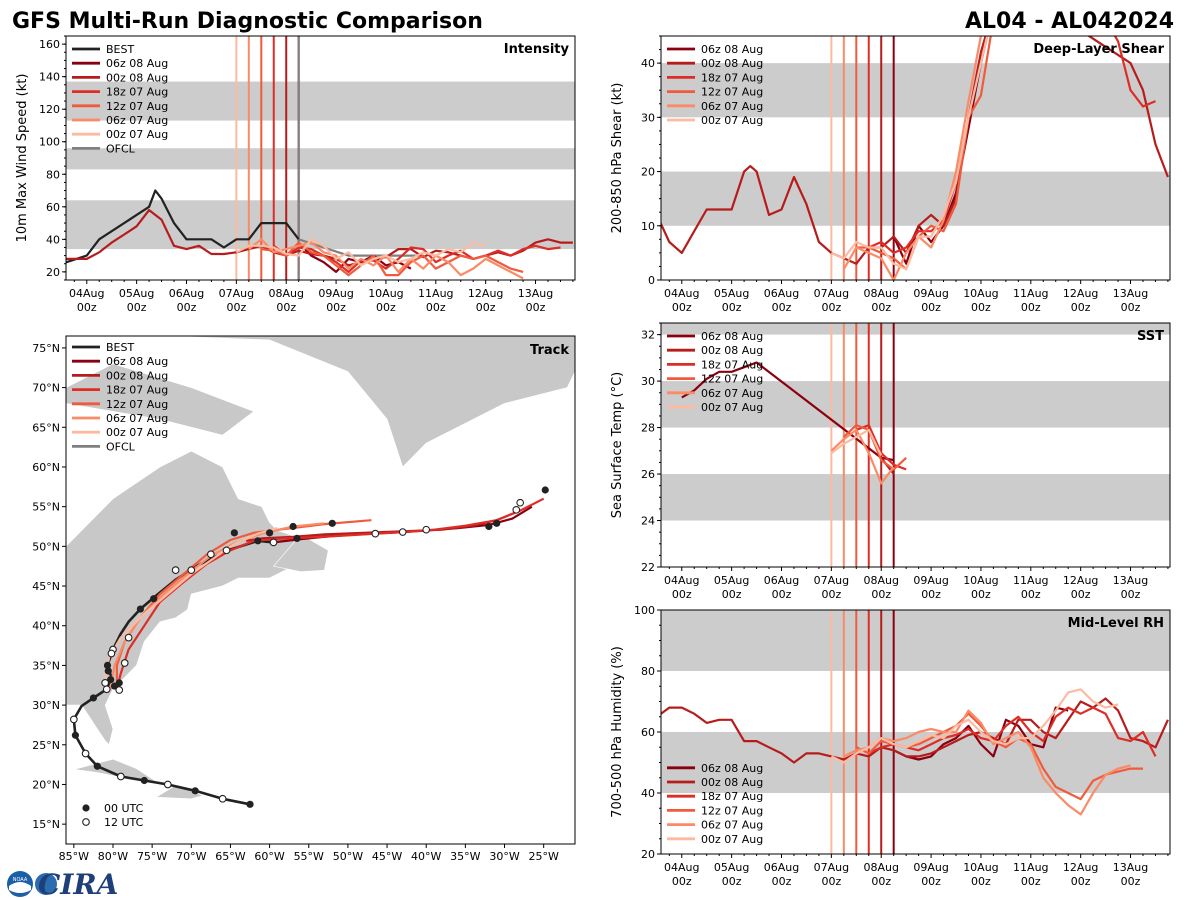  I want to click on intensity-legend-label-ofcl: OFCL, so click(121, 148).